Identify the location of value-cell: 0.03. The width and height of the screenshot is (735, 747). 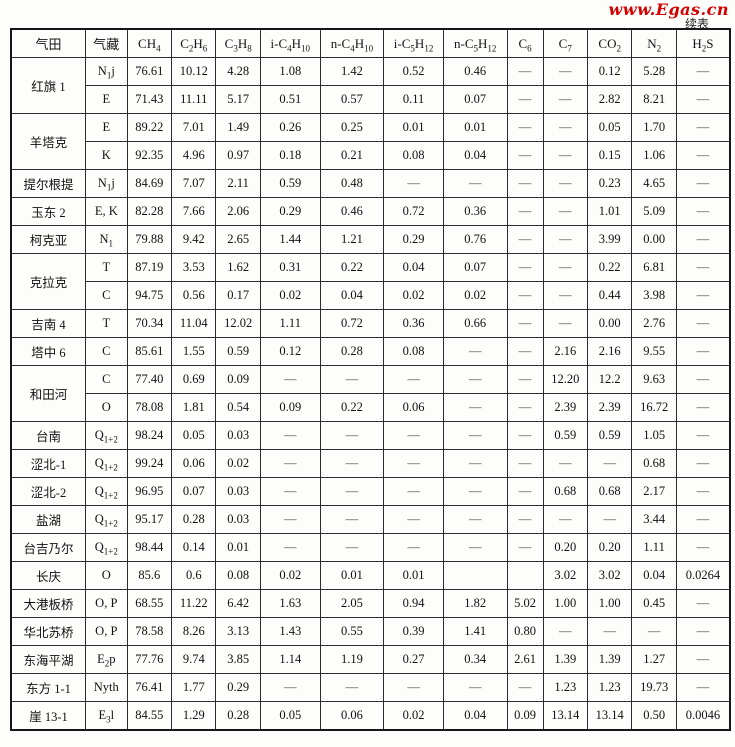
(238, 519).